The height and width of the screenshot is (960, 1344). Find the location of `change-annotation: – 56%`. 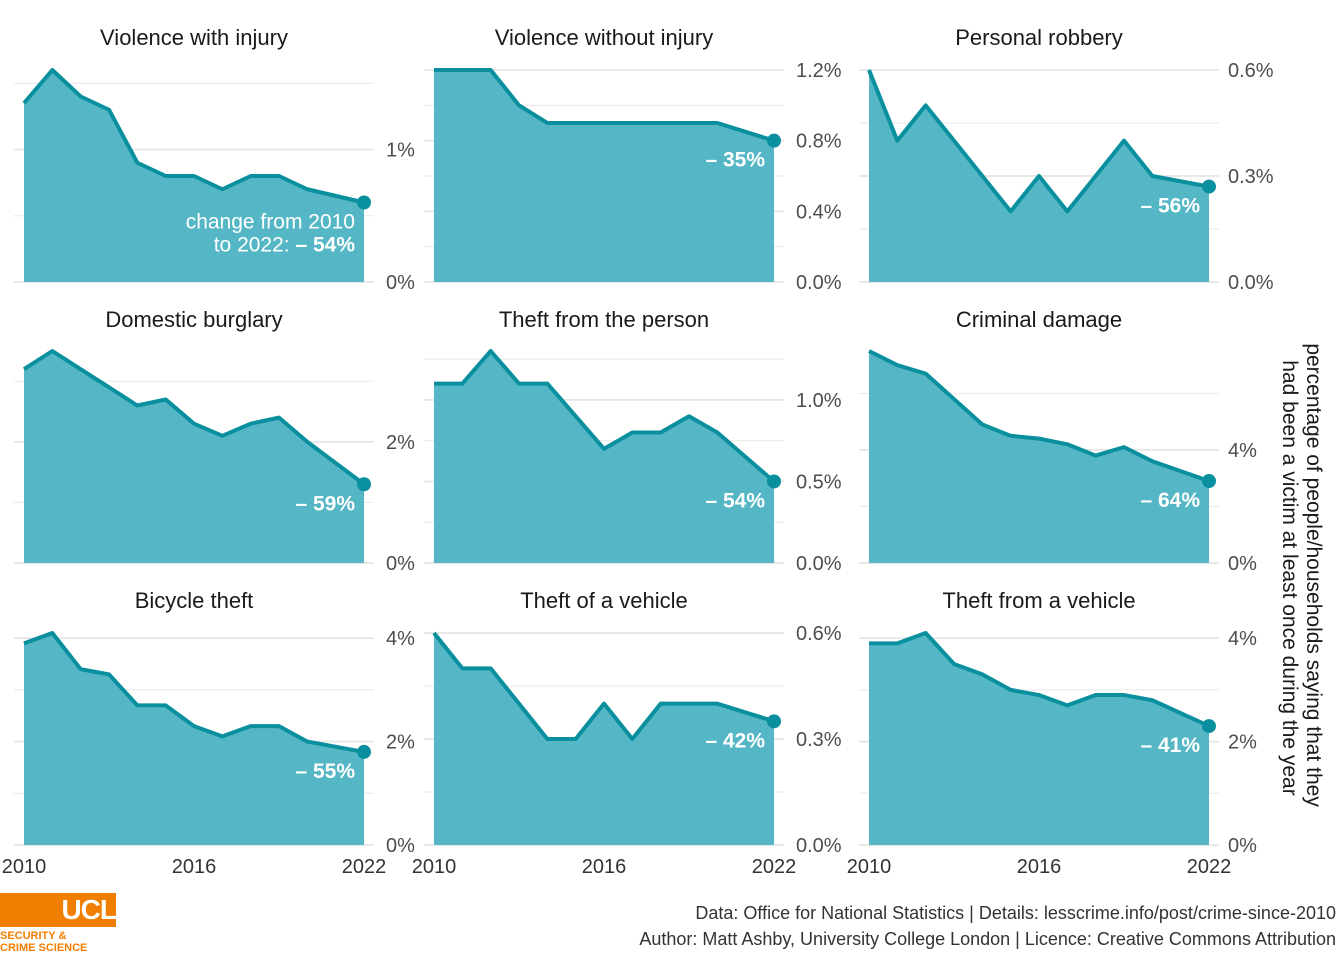

change-annotation: – 56% is located at coordinates (1170, 206).